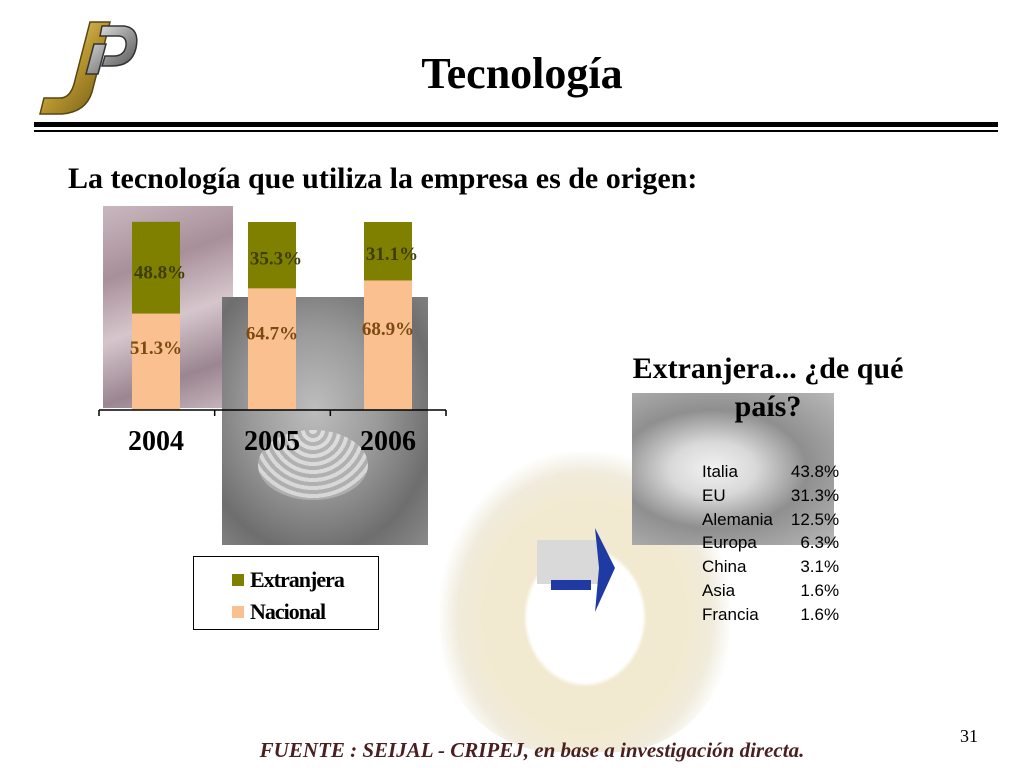 This screenshot has height=768, width=1024. Describe the element at coordinates (720, 471) in the screenshot. I see `country-name: Italia` at that location.